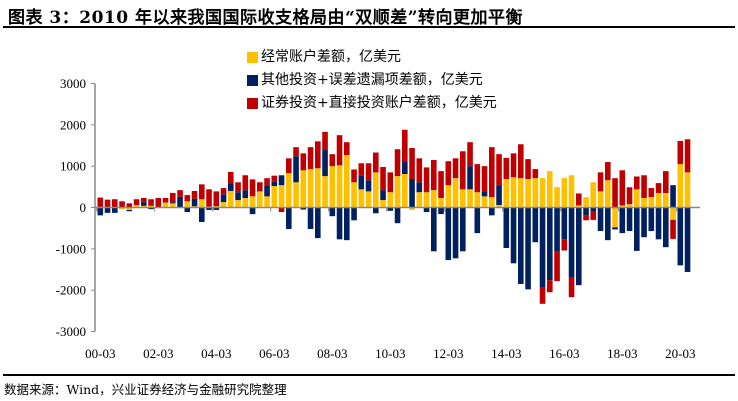 The image size is (738, 401). I want to click on x-tick-label: 02-03, so click(158, 353).